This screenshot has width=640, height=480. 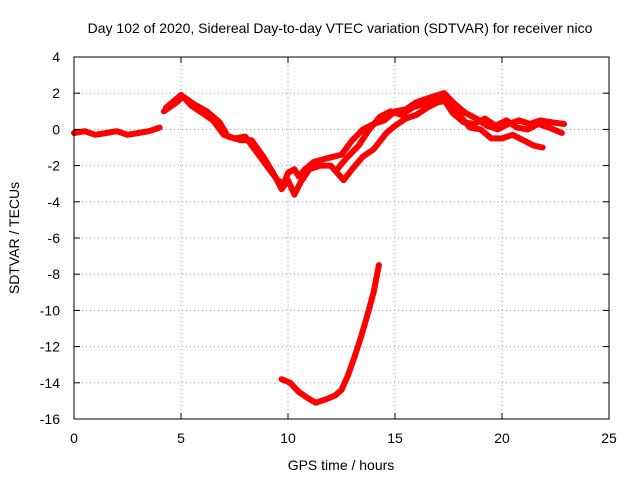 I want to click on y-tick-label: -8, so click(x=54, y=274).